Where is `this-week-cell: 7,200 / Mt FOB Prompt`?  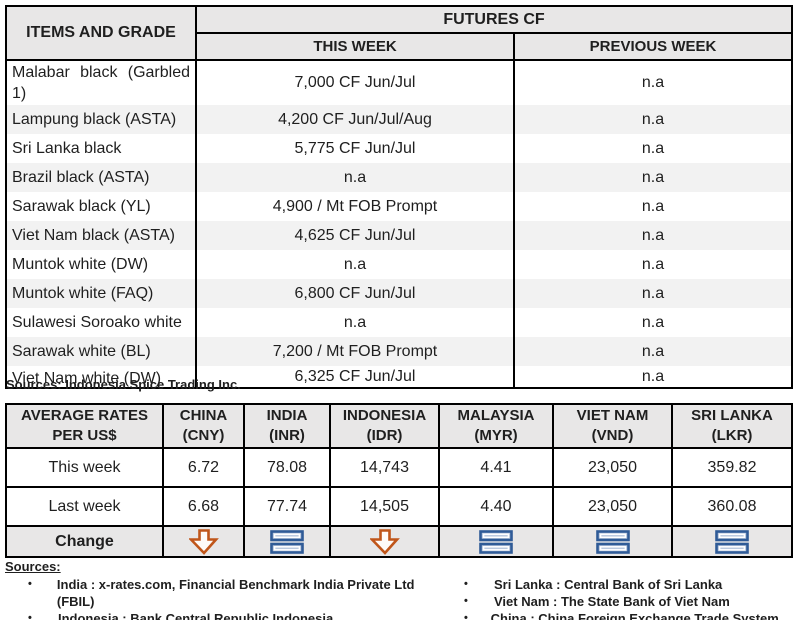
this-week-cell: 7,200 / Mt FOB Prompt is located at coordinates (356, 351).